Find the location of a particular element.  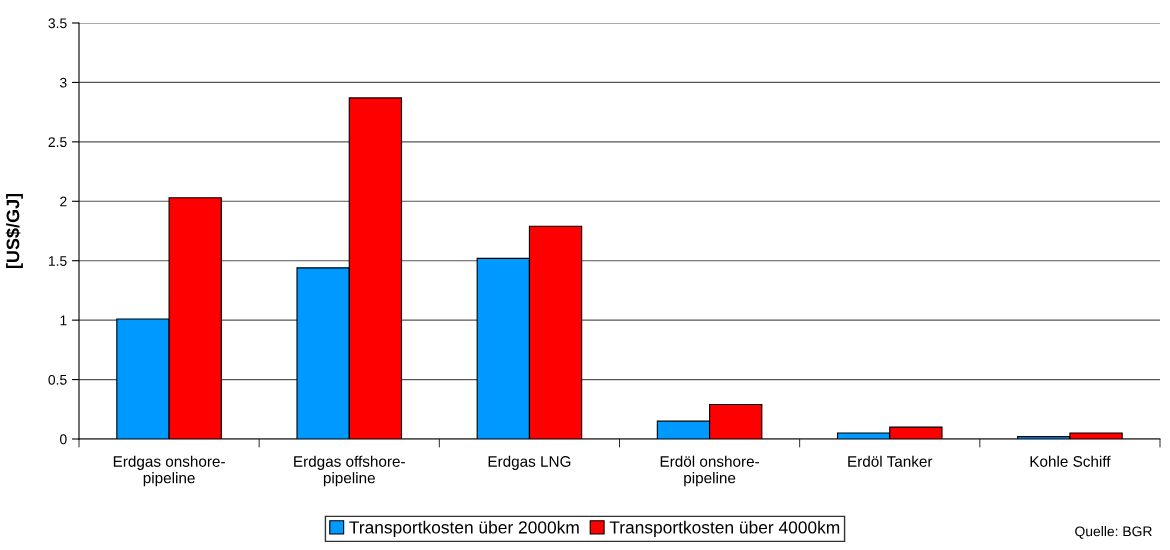

x-tick-label: Erdgas onshore- pipeline is located at coordinates (169, 471).